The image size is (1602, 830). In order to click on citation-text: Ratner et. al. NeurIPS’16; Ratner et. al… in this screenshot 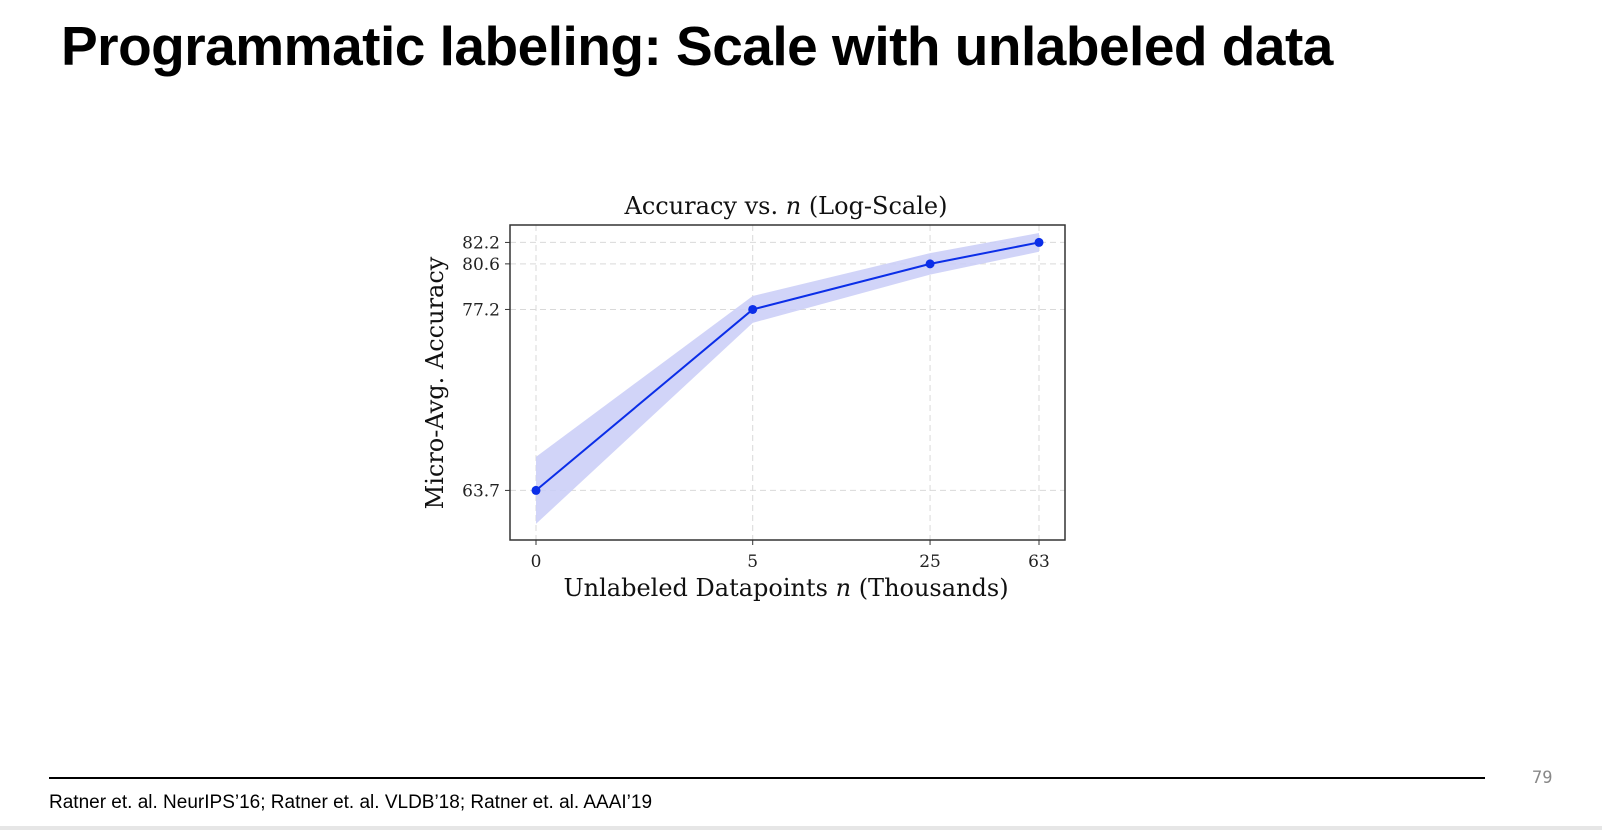, I will do `click(351, 802)`.